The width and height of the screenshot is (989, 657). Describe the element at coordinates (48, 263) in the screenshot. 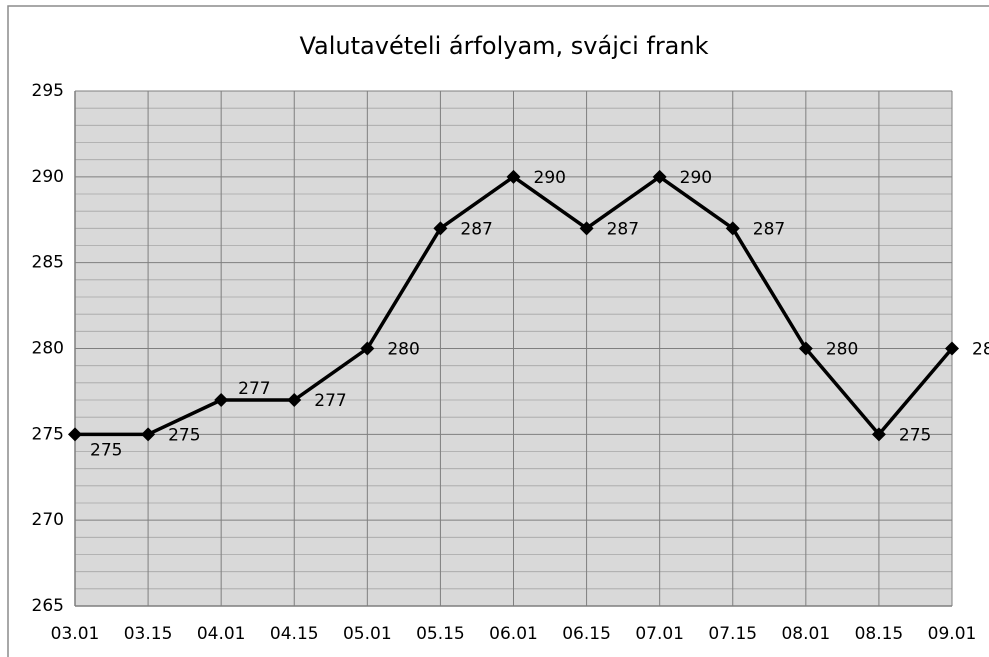

I see `y-tick-label: 285` at that location.